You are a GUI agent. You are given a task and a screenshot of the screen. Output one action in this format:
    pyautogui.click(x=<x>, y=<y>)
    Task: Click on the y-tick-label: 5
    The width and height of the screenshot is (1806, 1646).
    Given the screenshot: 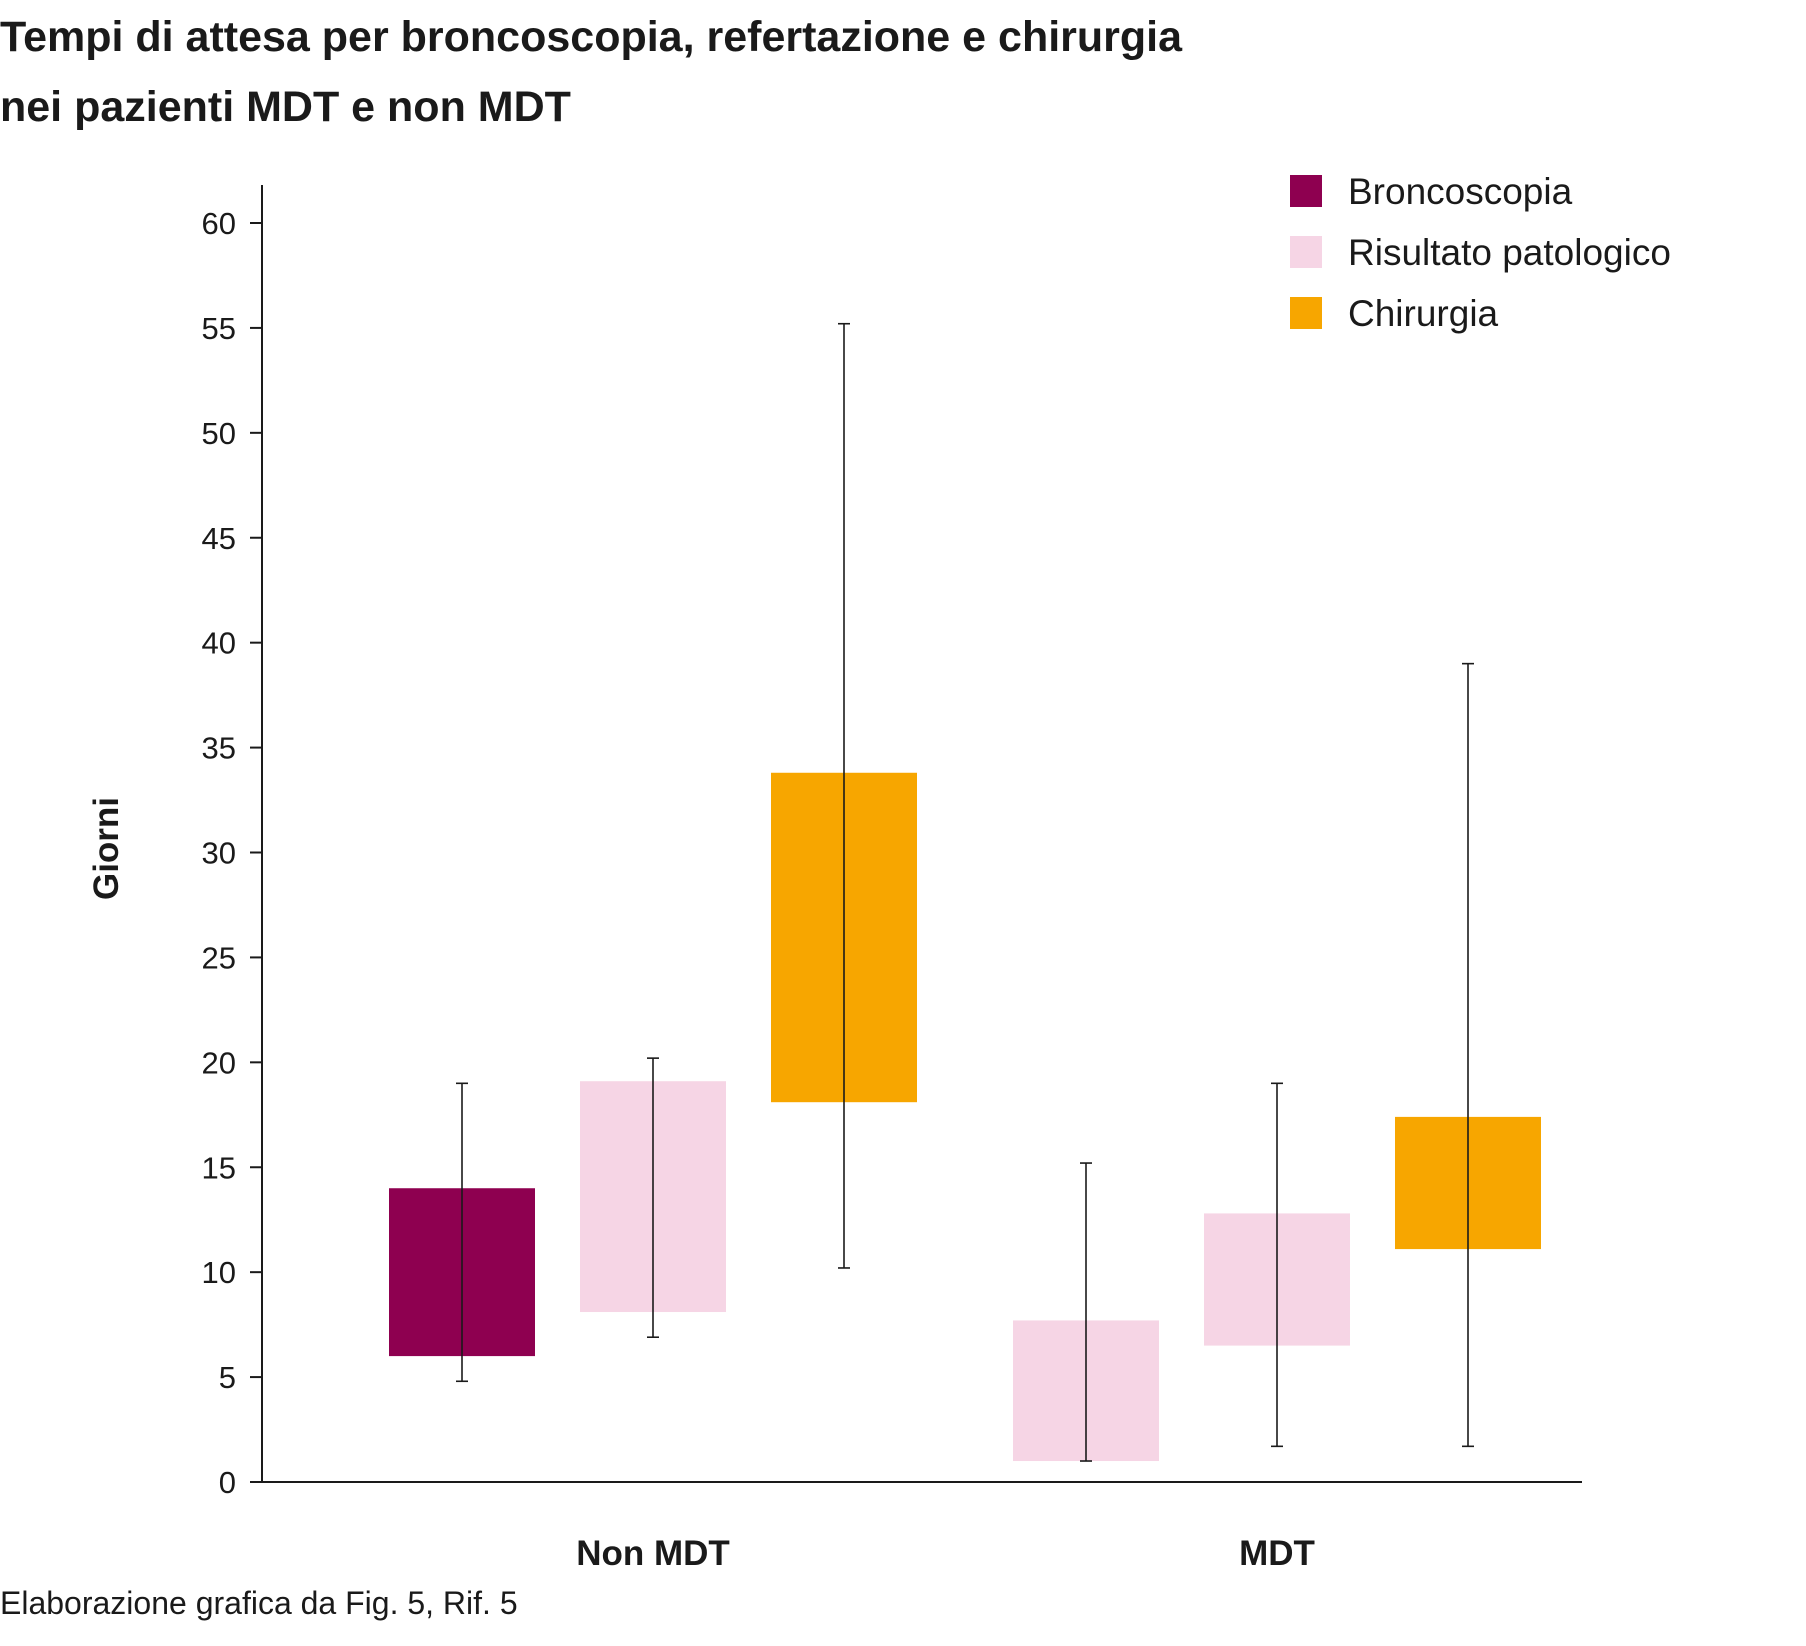 What is the action you would take?
    pyautogui.click(x=227, y=1377)
    